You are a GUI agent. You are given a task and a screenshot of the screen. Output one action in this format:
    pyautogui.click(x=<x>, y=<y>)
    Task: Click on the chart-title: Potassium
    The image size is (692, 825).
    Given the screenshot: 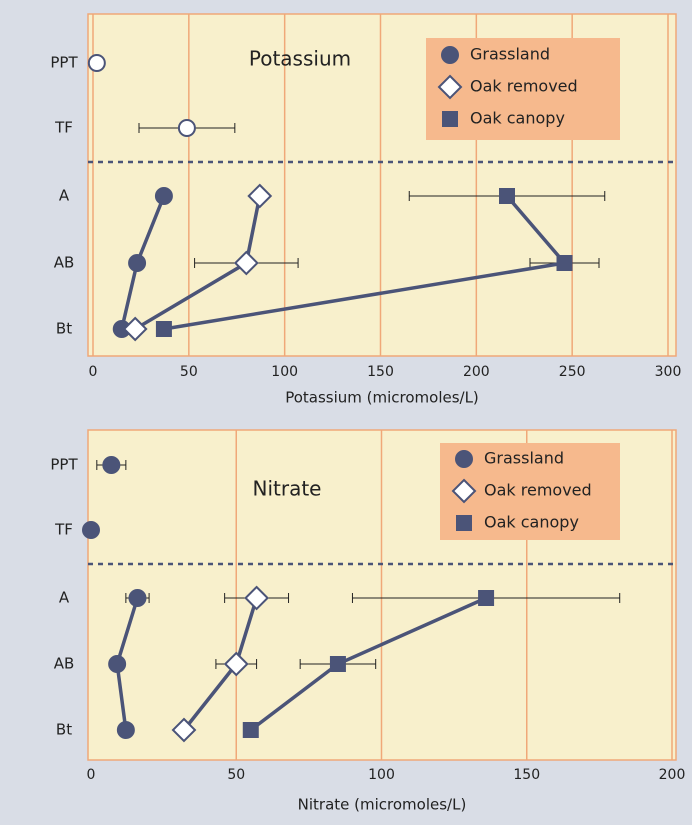 What is the action you would take?
    pyautogui.click(x=300, y=59)
    